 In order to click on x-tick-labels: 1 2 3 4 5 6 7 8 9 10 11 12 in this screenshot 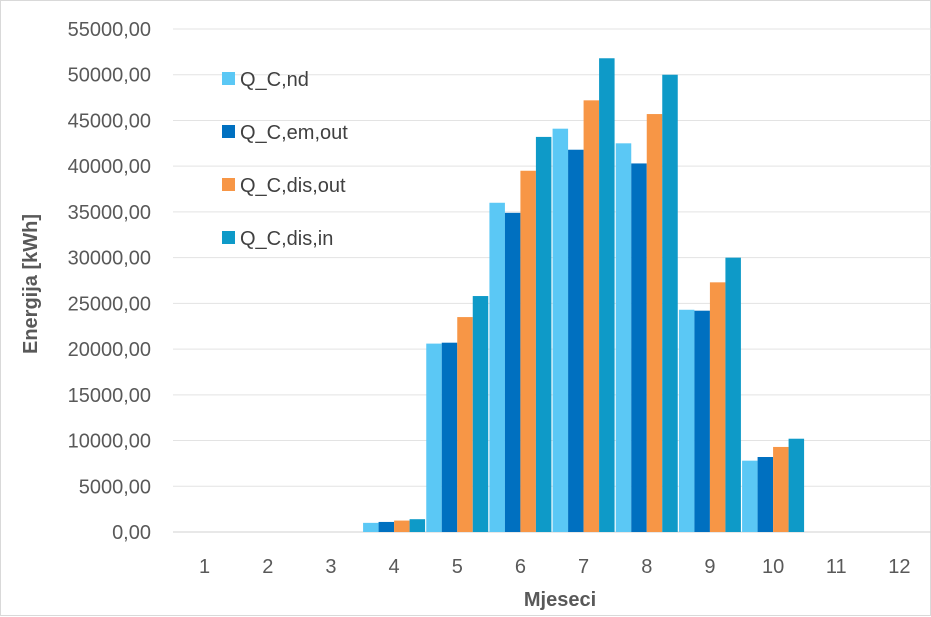, I will do `click(555, 567)`.